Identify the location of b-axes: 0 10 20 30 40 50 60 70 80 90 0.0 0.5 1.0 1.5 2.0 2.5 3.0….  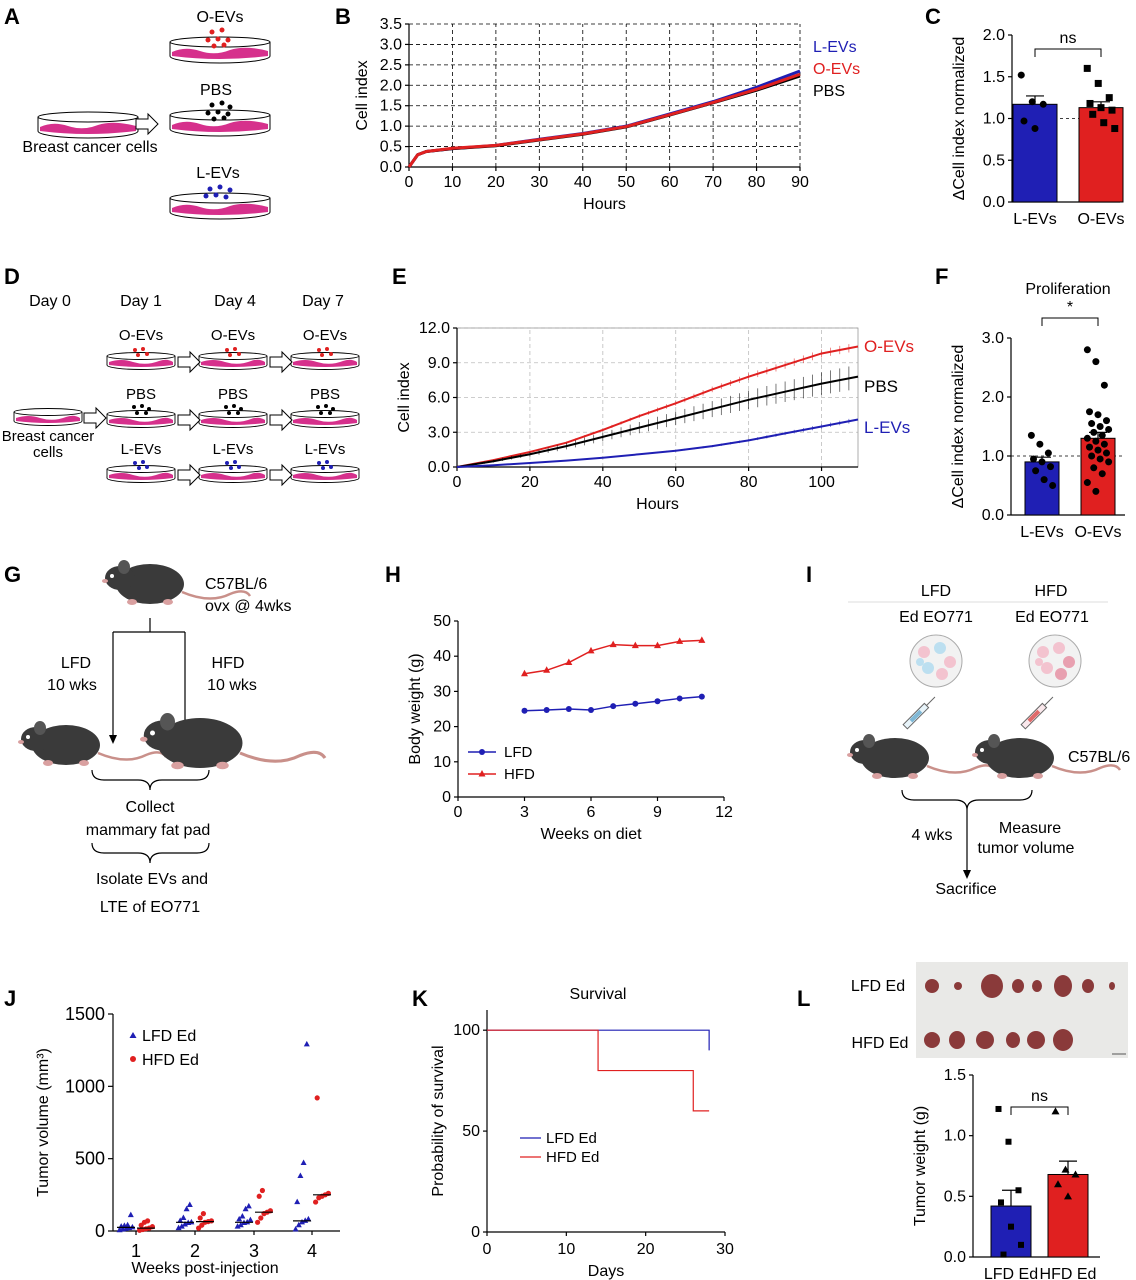
(607, 114).